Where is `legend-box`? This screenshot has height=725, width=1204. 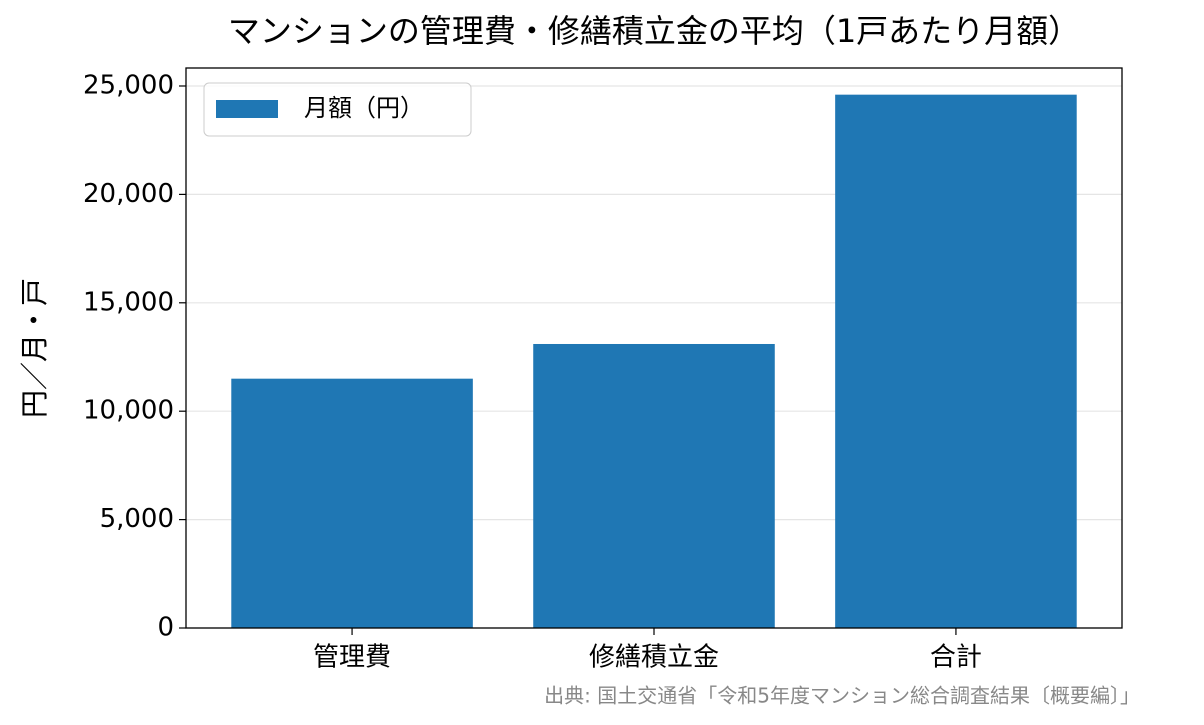 legend-box is located at coordinates (337, 109).